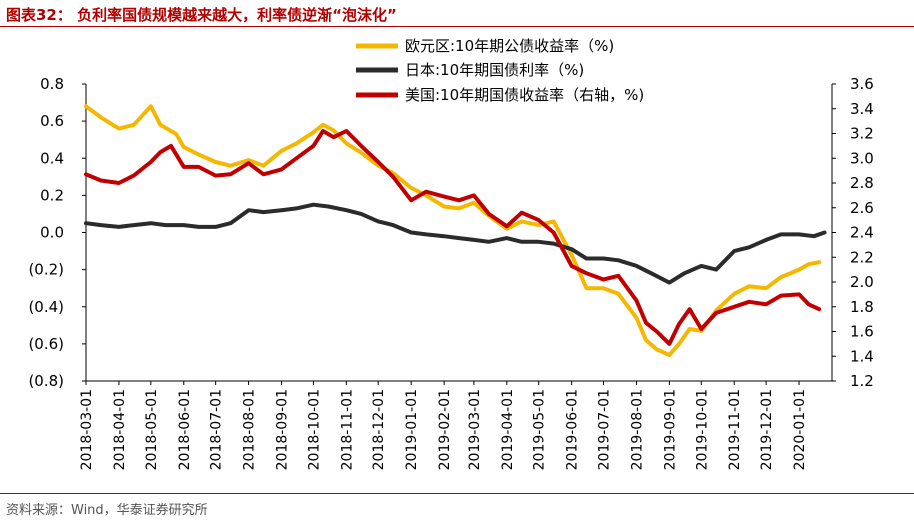  What do you see at coordinates (152, 429) in the screenshot?
I see `x-tick-label: 2018-05-01` at bounding box center [152, 429].